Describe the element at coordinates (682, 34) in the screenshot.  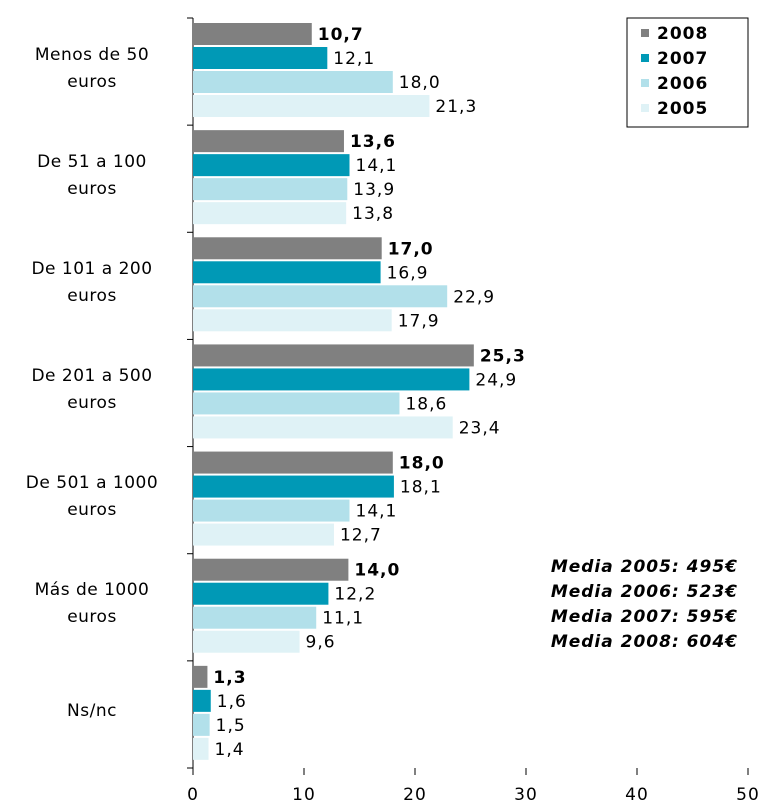
I see `legend-label: 2008` at that location.